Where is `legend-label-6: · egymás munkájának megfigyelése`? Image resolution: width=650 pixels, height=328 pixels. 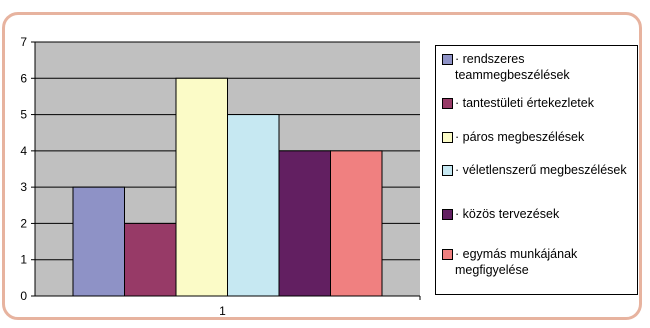 legend-label-6: · egymás munkájának megfigyelése is located at coordinates (516, 262).